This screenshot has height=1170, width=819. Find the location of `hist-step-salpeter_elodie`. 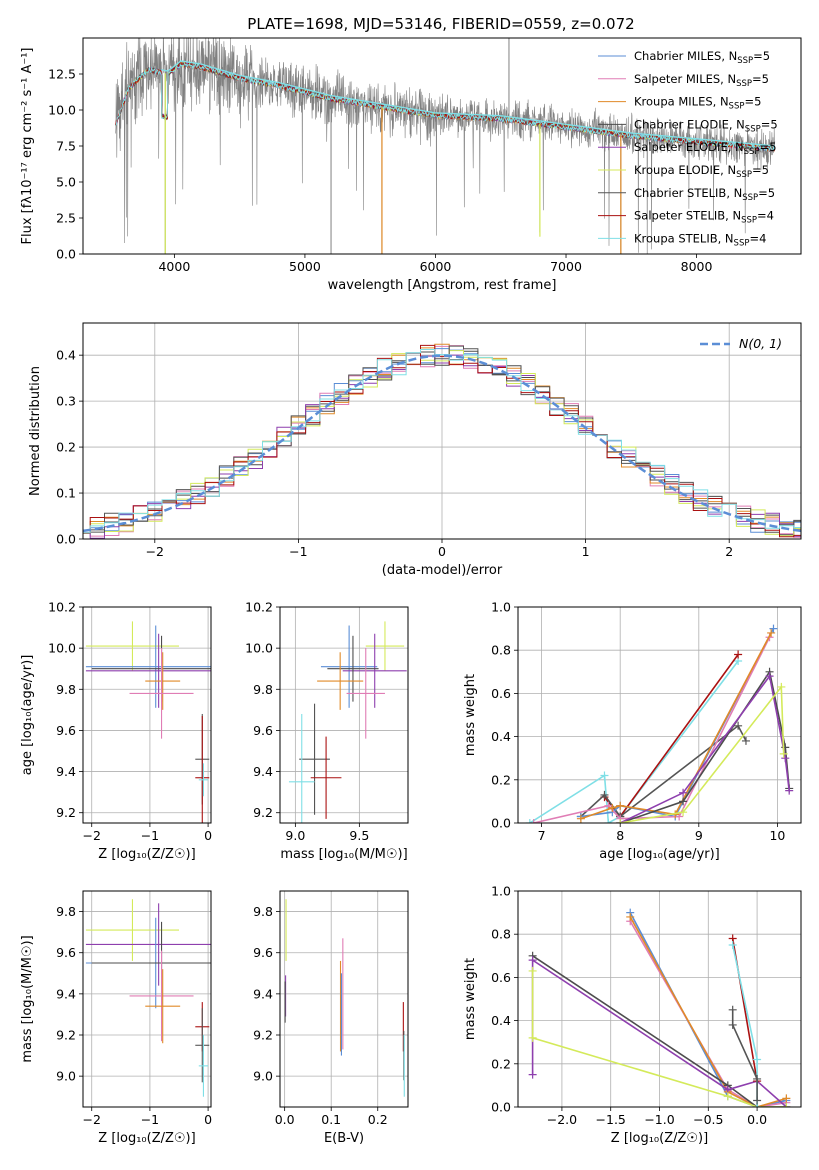

hist-step-salpeter_elodie is located at coordinates (442, 445).